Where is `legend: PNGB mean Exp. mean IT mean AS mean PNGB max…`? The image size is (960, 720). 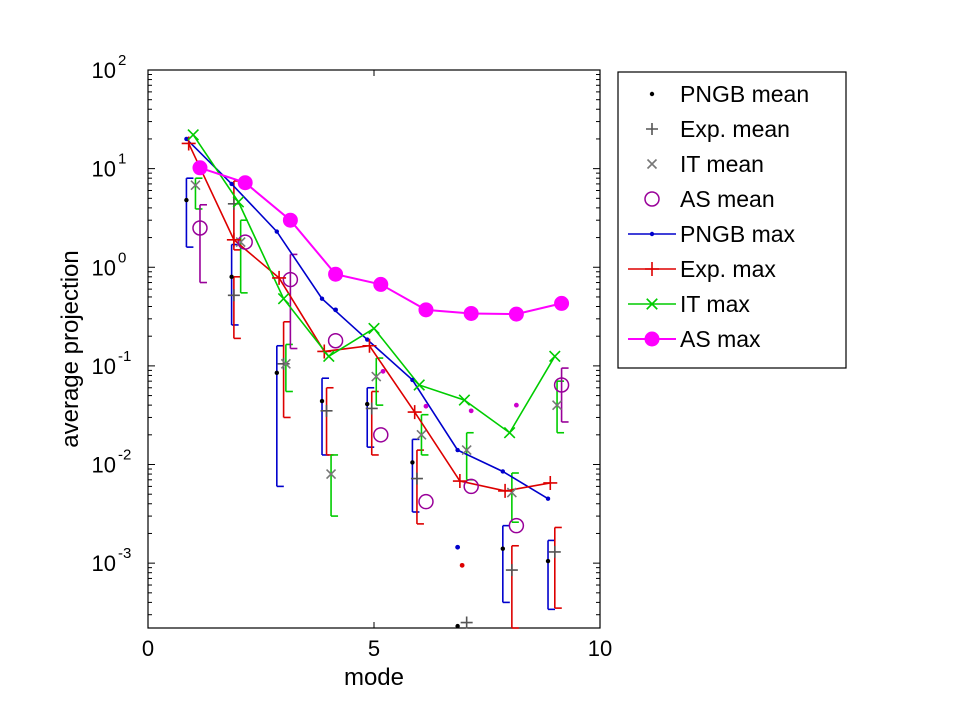 legend: PNGB mean Exp. mean IT mean AS mean PNGB max… is located at coordinates (732, 220).